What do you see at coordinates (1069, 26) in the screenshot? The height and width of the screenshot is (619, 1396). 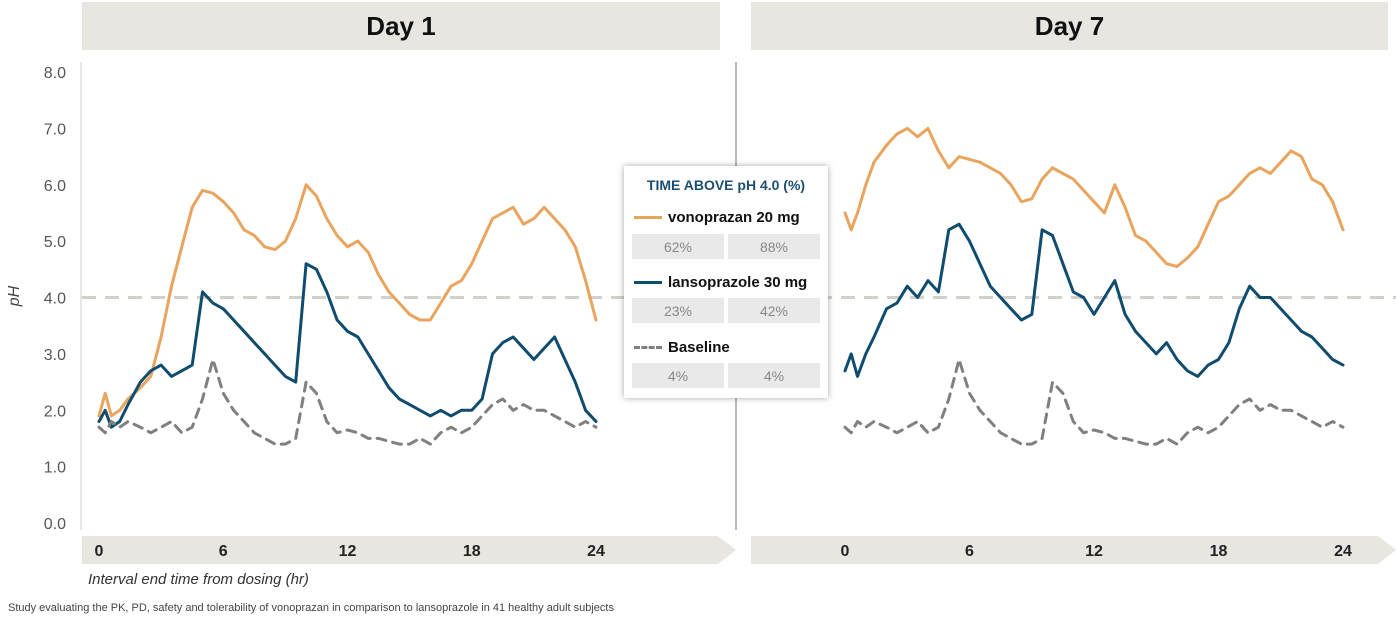 I see `panel-title-day7: Day 7` at bounding box center [1069, 26].